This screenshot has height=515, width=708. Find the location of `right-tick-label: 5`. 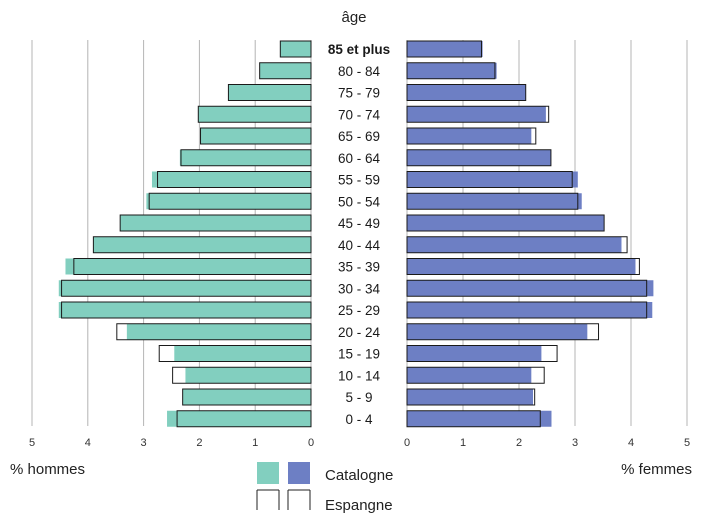

right-tick-label: 5 is located at coordinates (687, 443).